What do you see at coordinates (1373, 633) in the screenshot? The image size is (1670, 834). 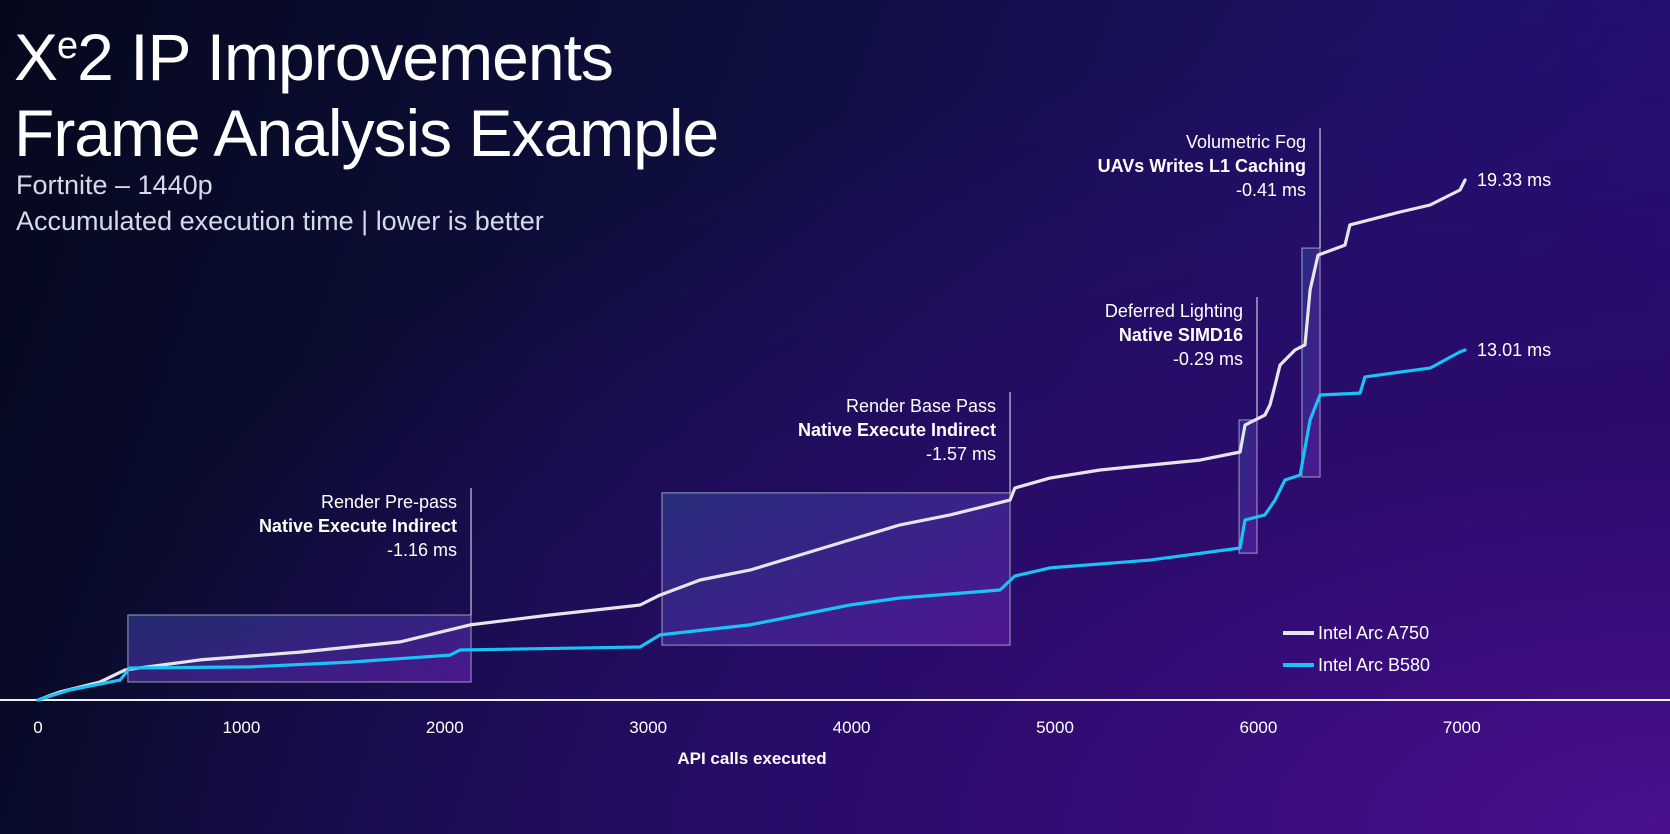 I see `legend-label: Intel Arc A750` at bounding box center [1373, 633].